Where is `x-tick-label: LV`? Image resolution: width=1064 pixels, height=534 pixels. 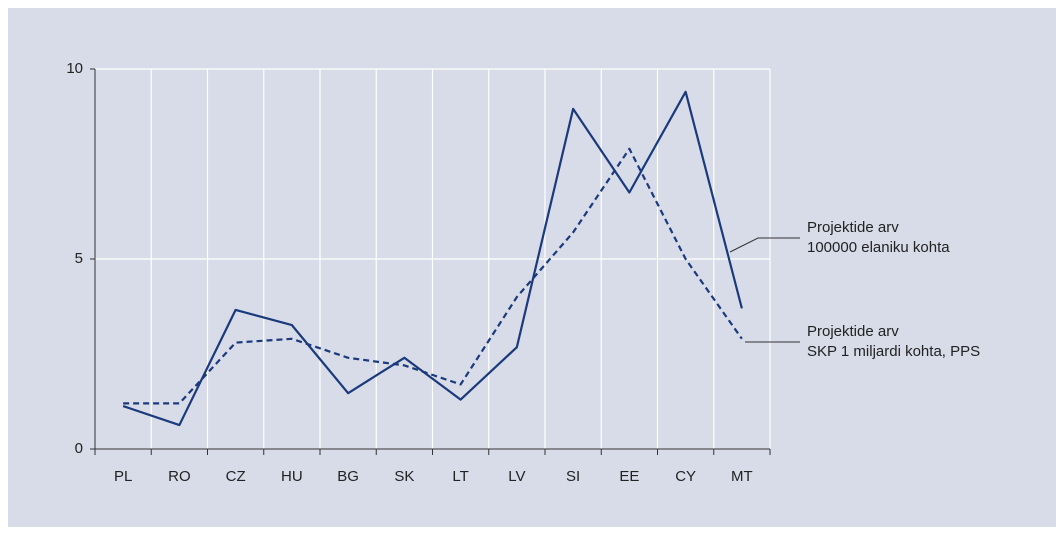
x-tick-label: LV is located at coordinates (516, 476).